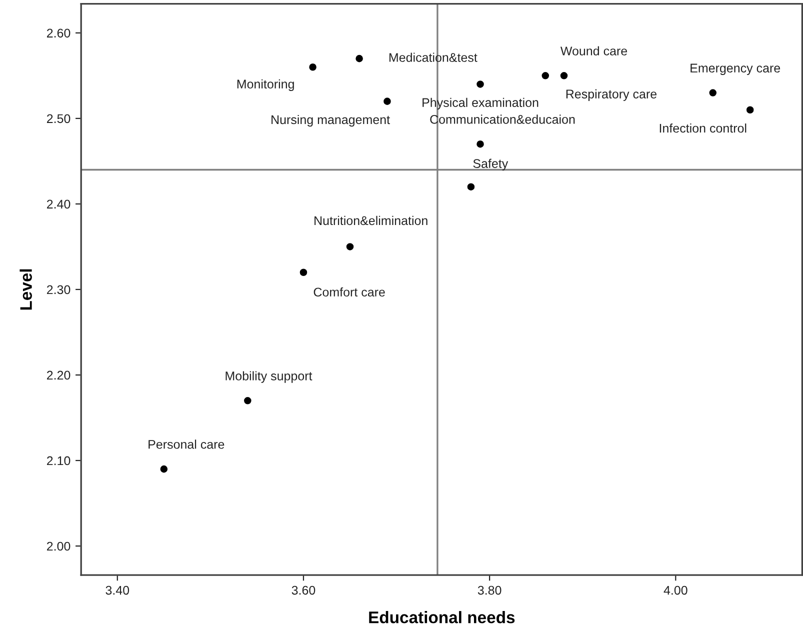  I want to click on annotation: Personal care, so click(186, 444).